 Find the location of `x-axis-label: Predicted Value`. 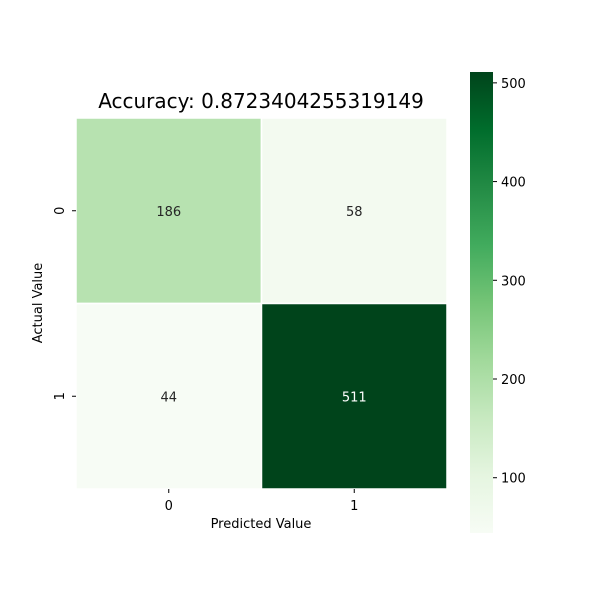

x-axis-label: Predicted Value is located at coordinates (261, 524).